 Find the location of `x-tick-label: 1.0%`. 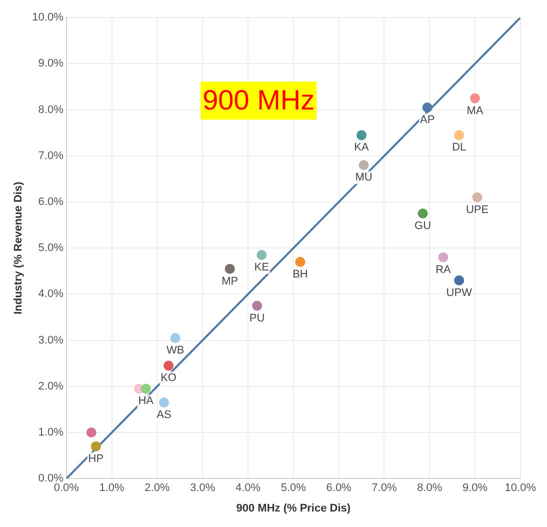

x-tick-label: 1.0% is located at coordinates (112, 488).